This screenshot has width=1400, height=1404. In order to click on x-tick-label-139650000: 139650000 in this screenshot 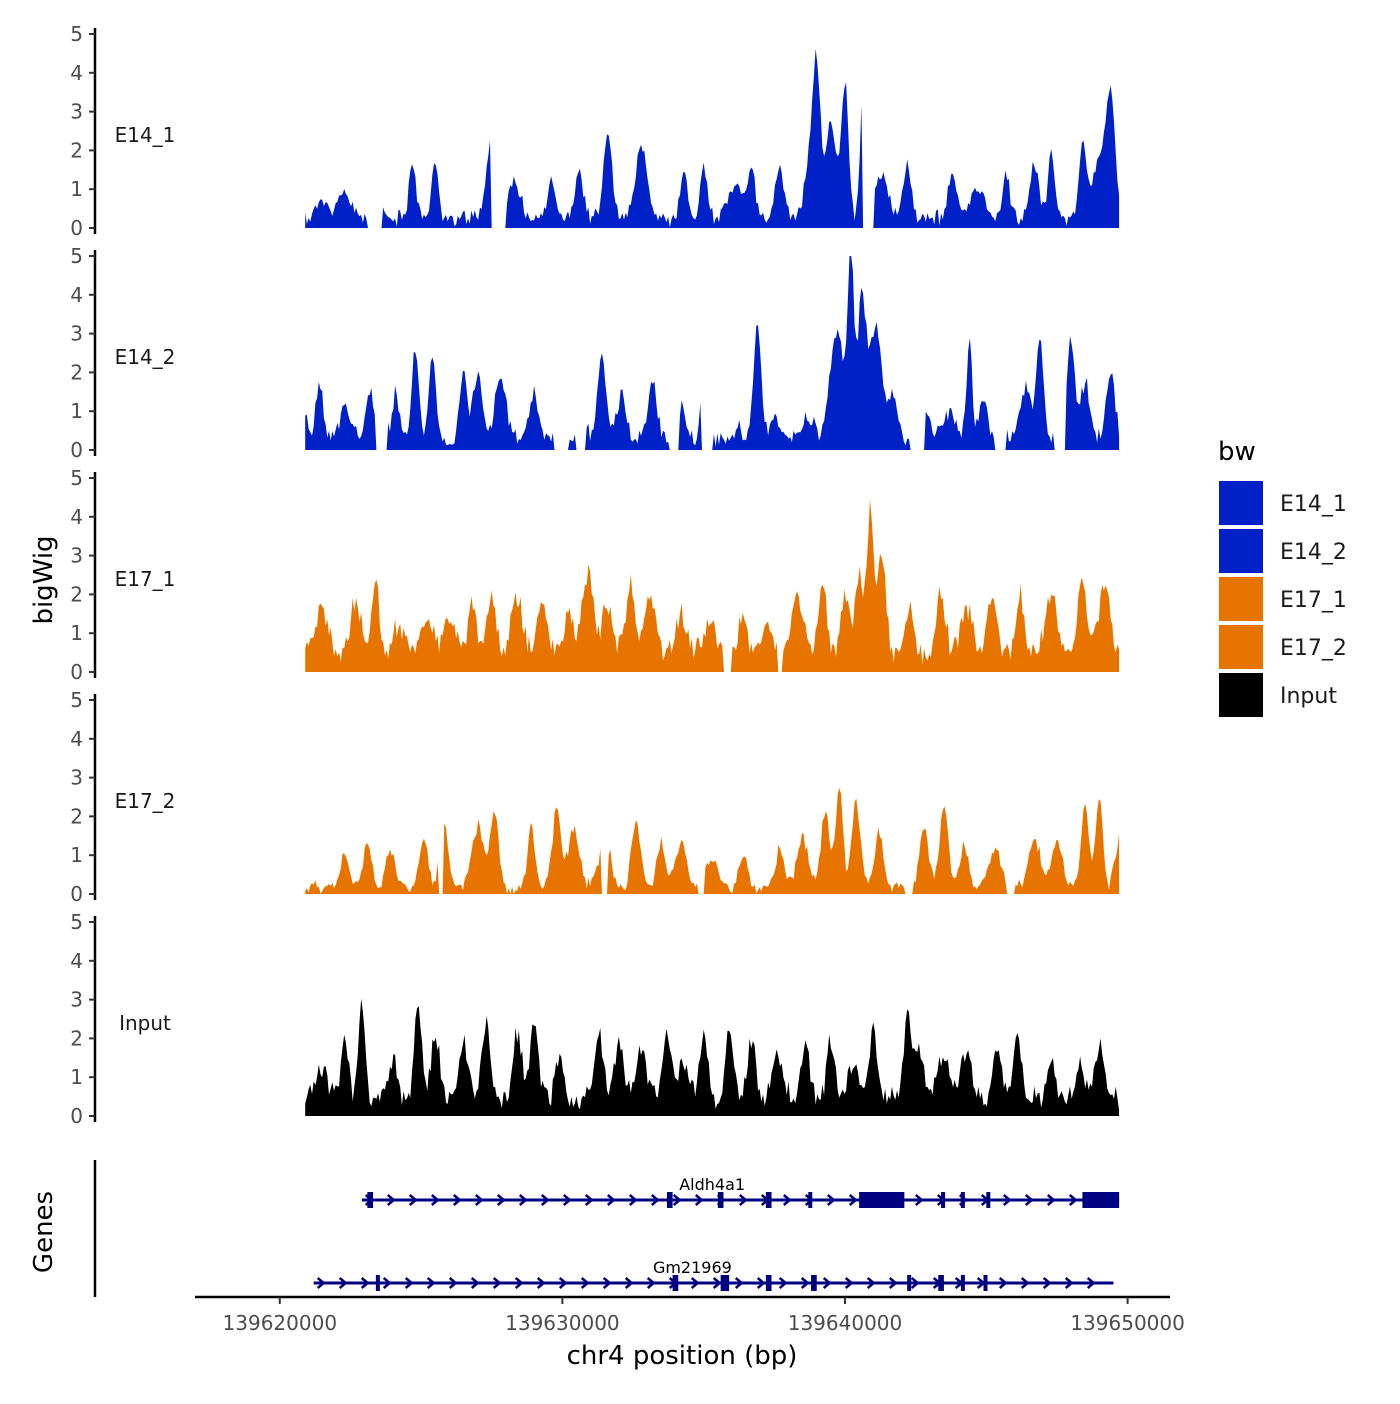, I will do `click(1127, 1323)`.